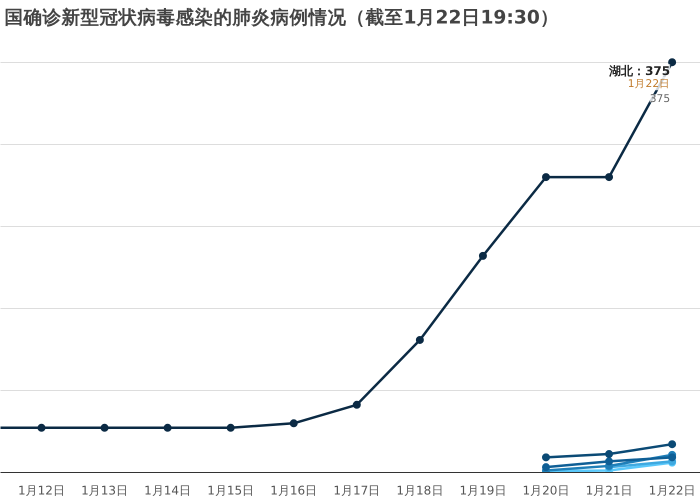  What do you see at coordinates (639, 71) in the screenshot?
I see `annotation: 湖北：375` at bounding box center [639, 71].